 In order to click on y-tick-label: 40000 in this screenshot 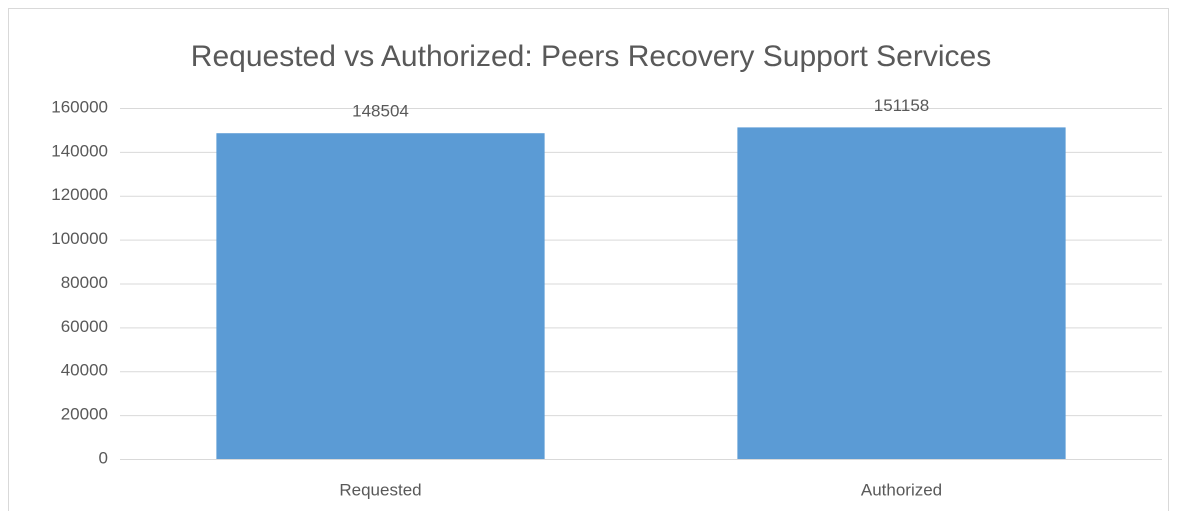, I will do `click(84, 370)`.